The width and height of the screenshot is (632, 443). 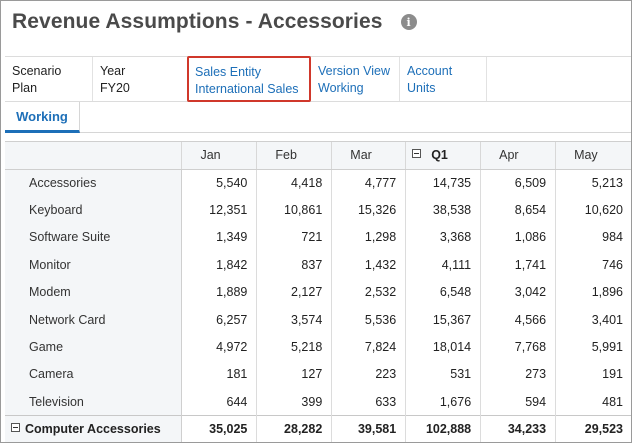 What do you see at coordinates (518, 237) in the screenshot?
I see `data-cell: 1,086` at bounding box center [518, 237].